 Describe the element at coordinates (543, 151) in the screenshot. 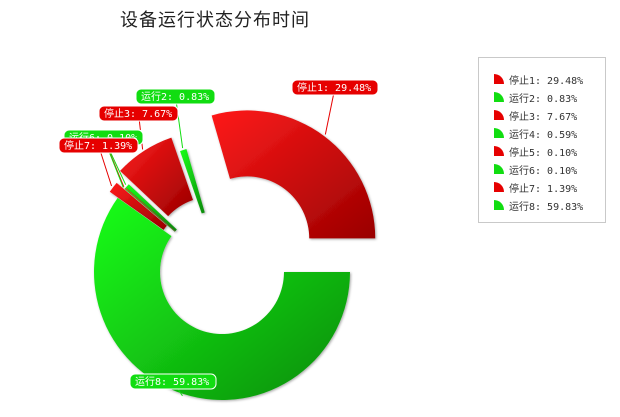

I see `legend-label: 停止5: 0.10%` at that location.